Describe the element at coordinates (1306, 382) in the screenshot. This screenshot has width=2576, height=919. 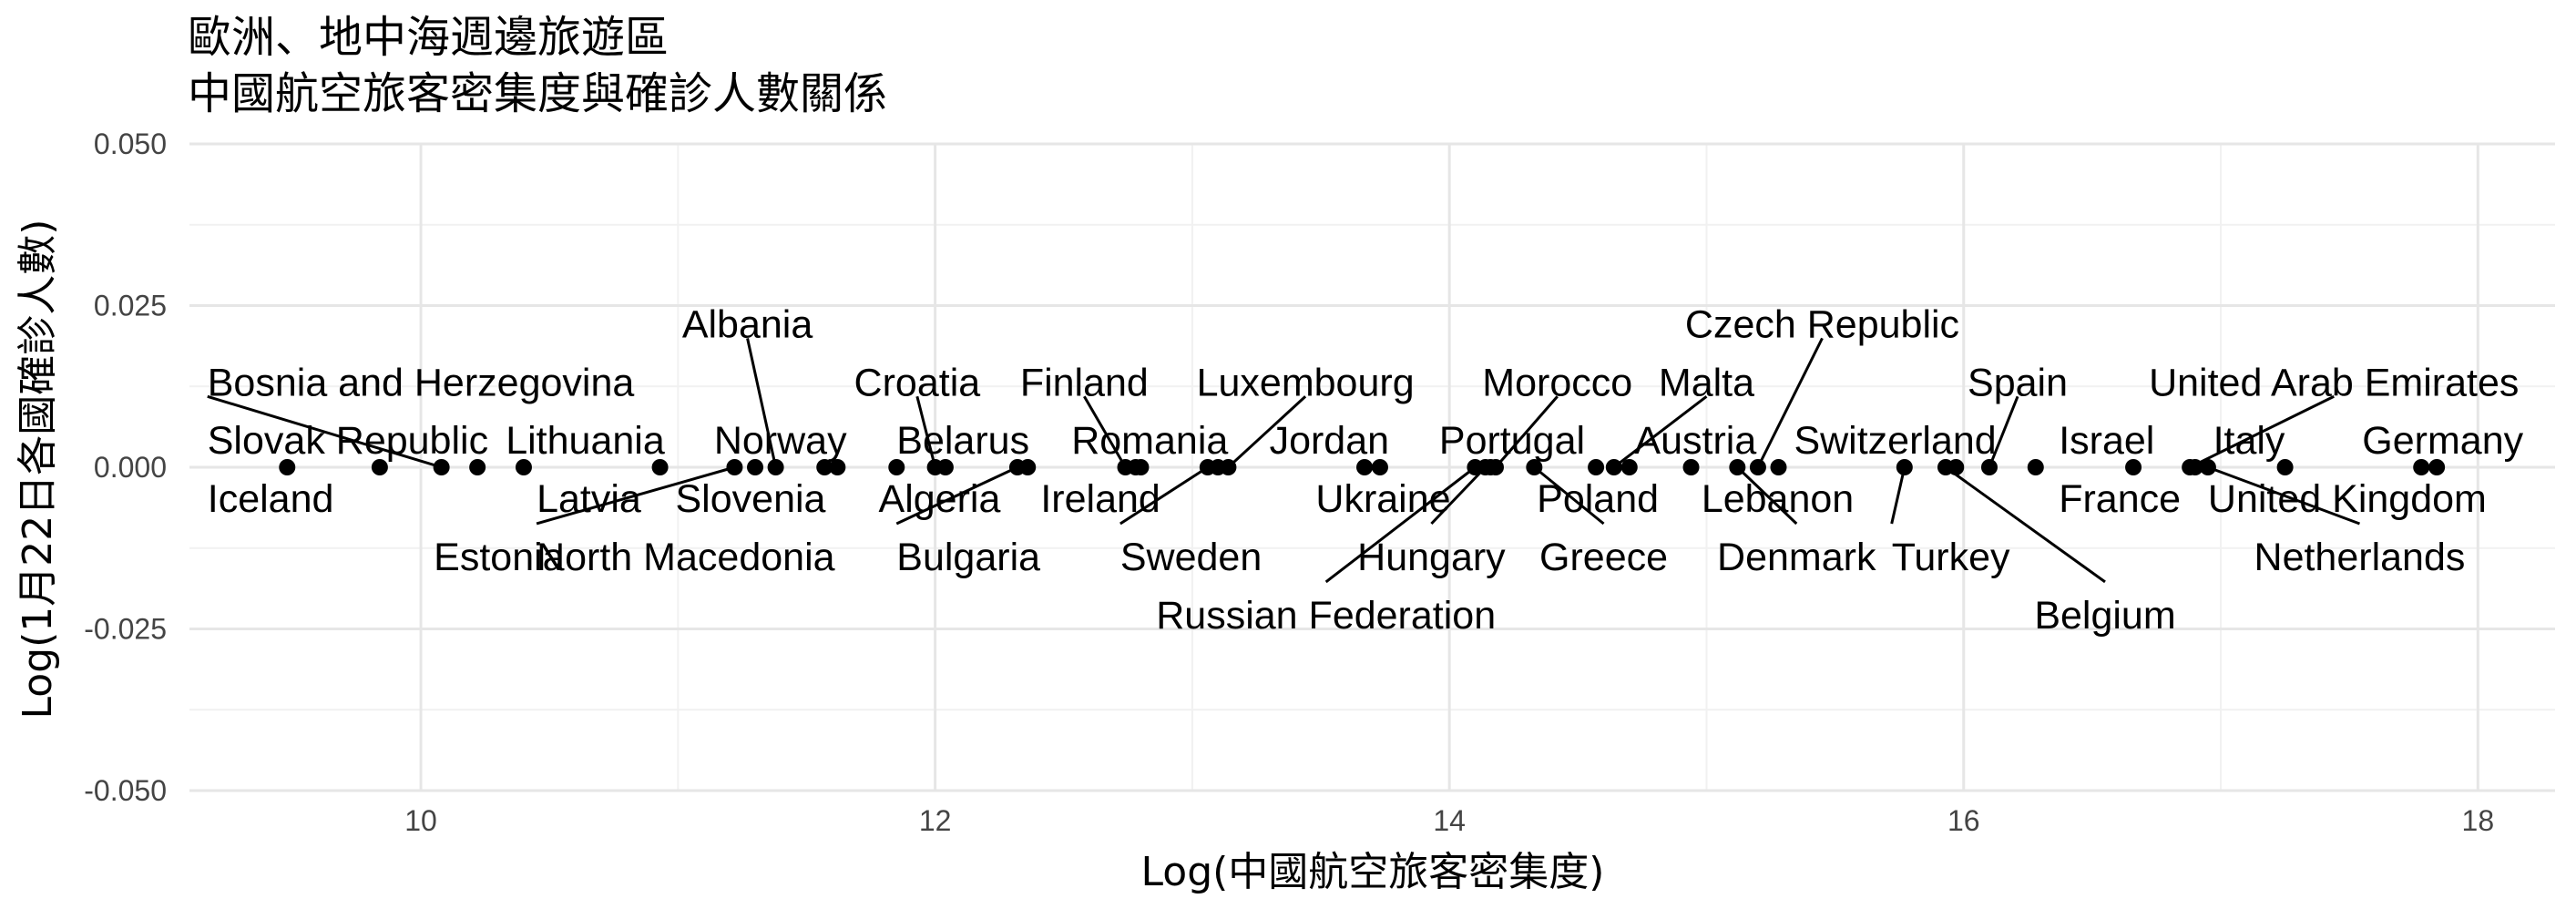
I see `point-label: Luxembourg` at that location.